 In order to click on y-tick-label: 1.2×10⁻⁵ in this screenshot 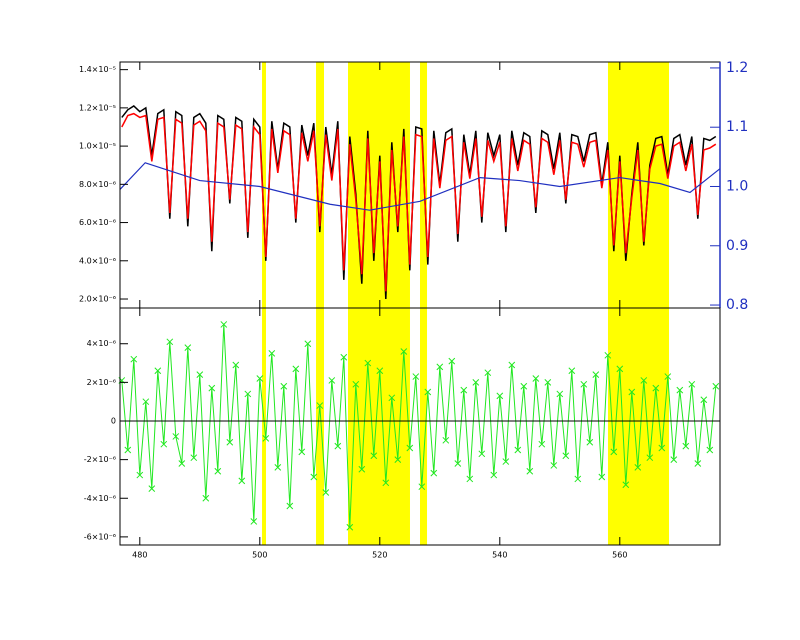, I will do `click(97, 107)`.